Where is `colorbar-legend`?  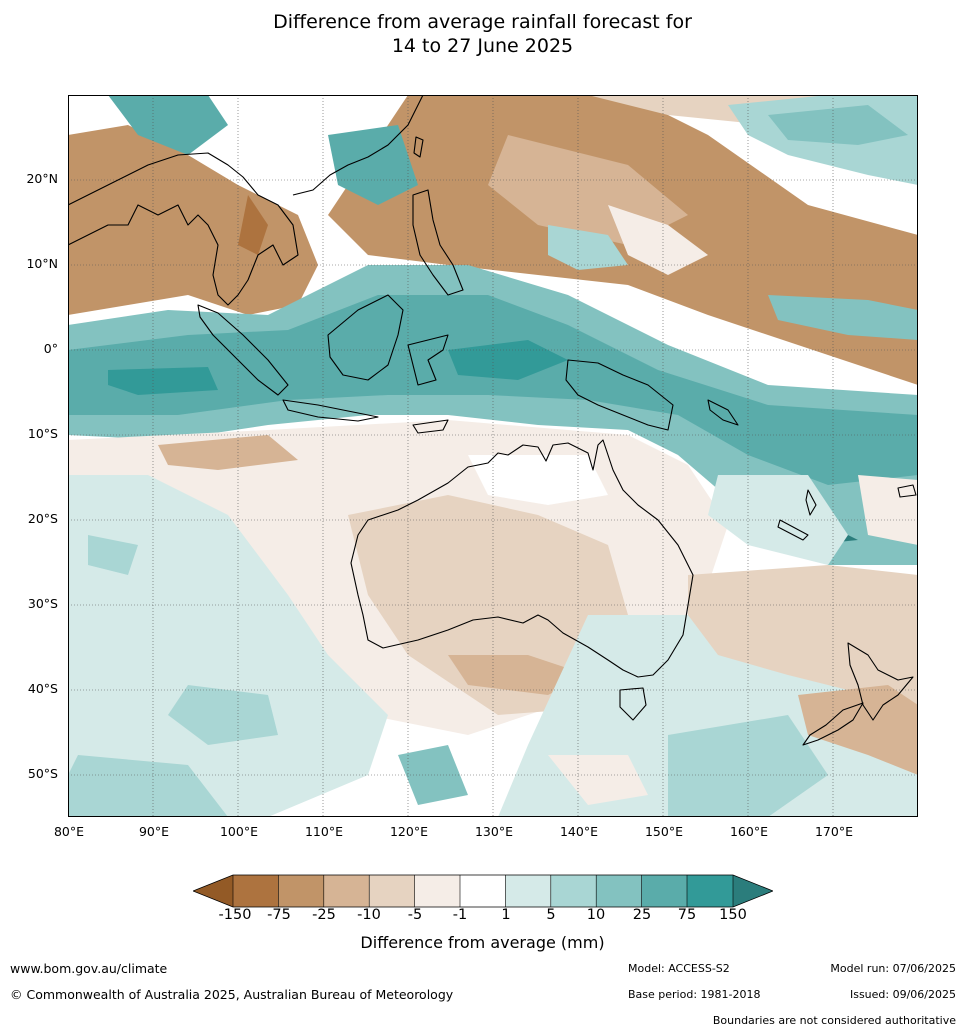 colorbar-legend is located at coordinates (483, 891).